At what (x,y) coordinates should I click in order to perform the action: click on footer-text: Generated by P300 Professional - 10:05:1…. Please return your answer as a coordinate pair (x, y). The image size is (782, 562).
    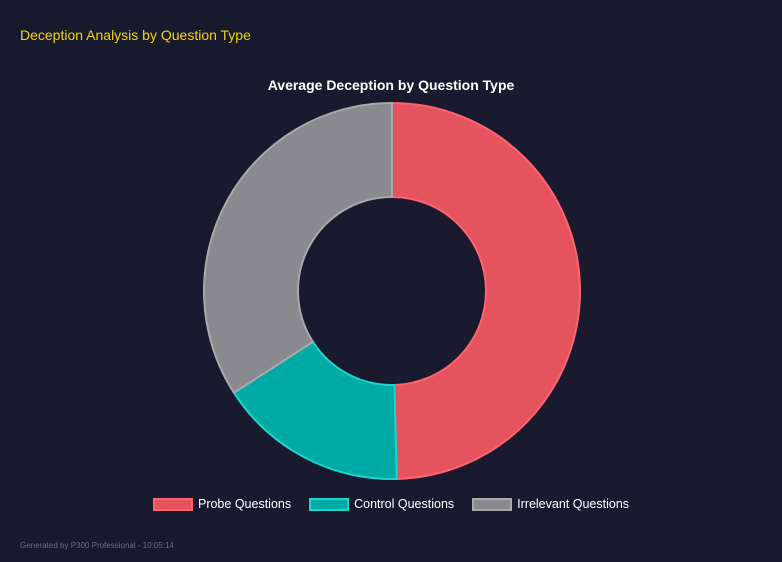
    Looking at the image, I should click on (97, 545).